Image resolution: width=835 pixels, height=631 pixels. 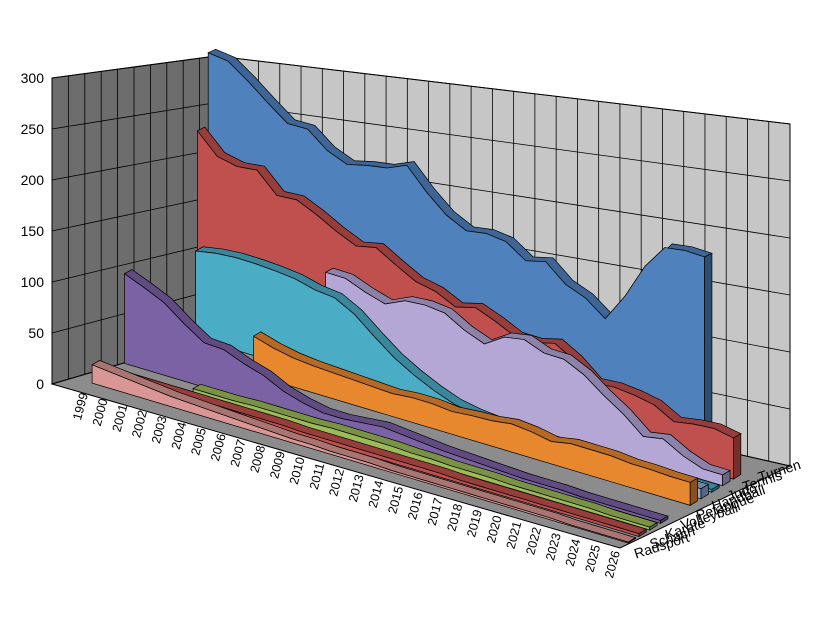 What do you see at coordinates (238, 453) in the screenshot?
I see `x-tick-label: 2007` at bounding box center [238, 453].